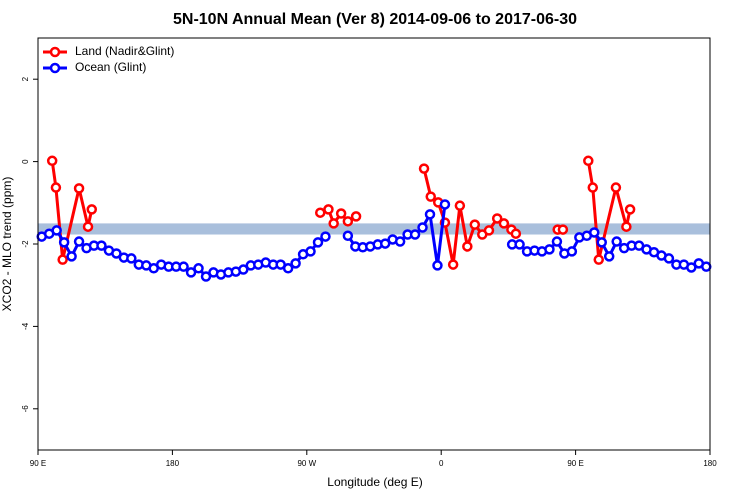 This screenshot has width=750, height=500. Describe the element at coordinates (7, 244) in the screenshot. I see `y-axis-label: XCO2 - MLO trend (ppm)` at that location.